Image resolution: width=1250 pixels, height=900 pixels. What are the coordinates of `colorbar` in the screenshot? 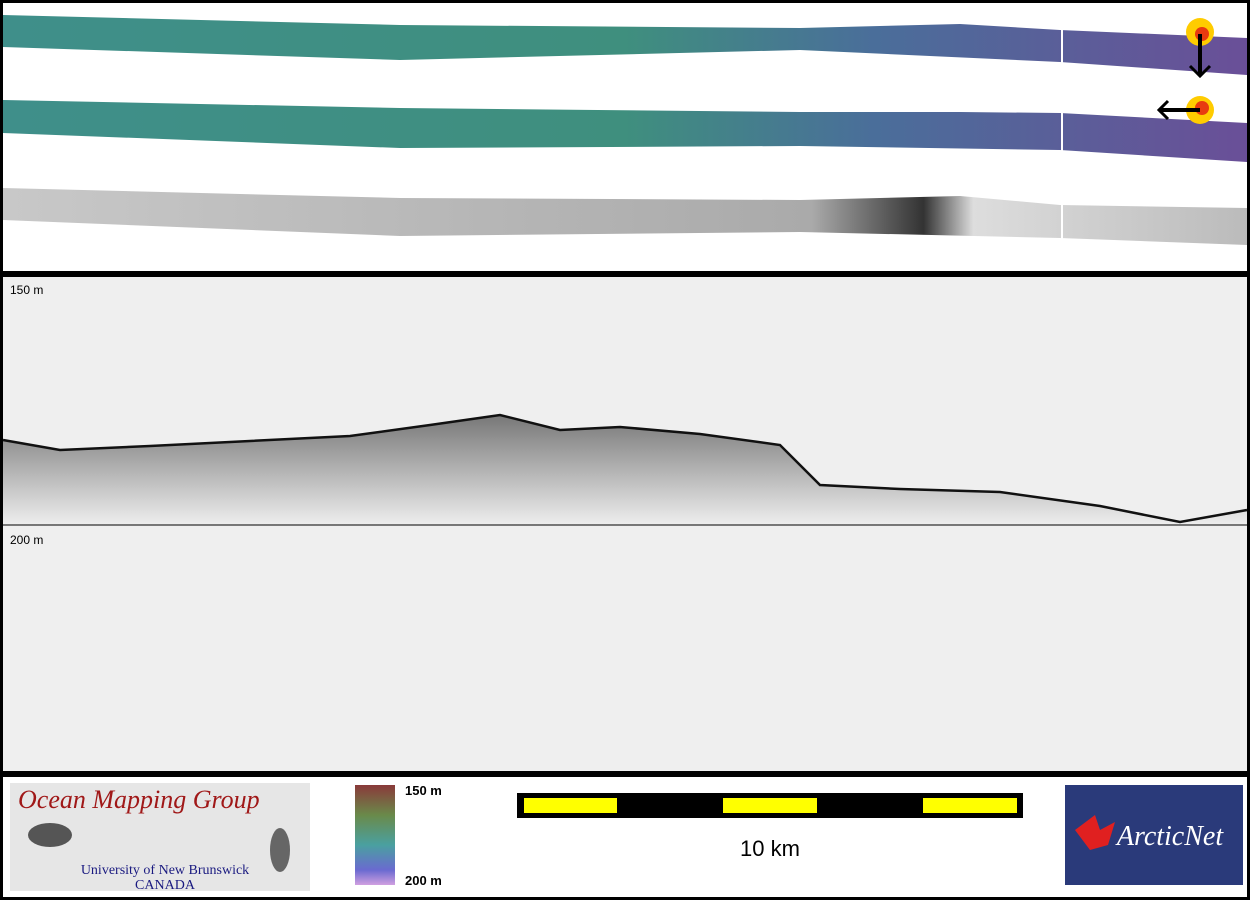 It's located at (375, 835).